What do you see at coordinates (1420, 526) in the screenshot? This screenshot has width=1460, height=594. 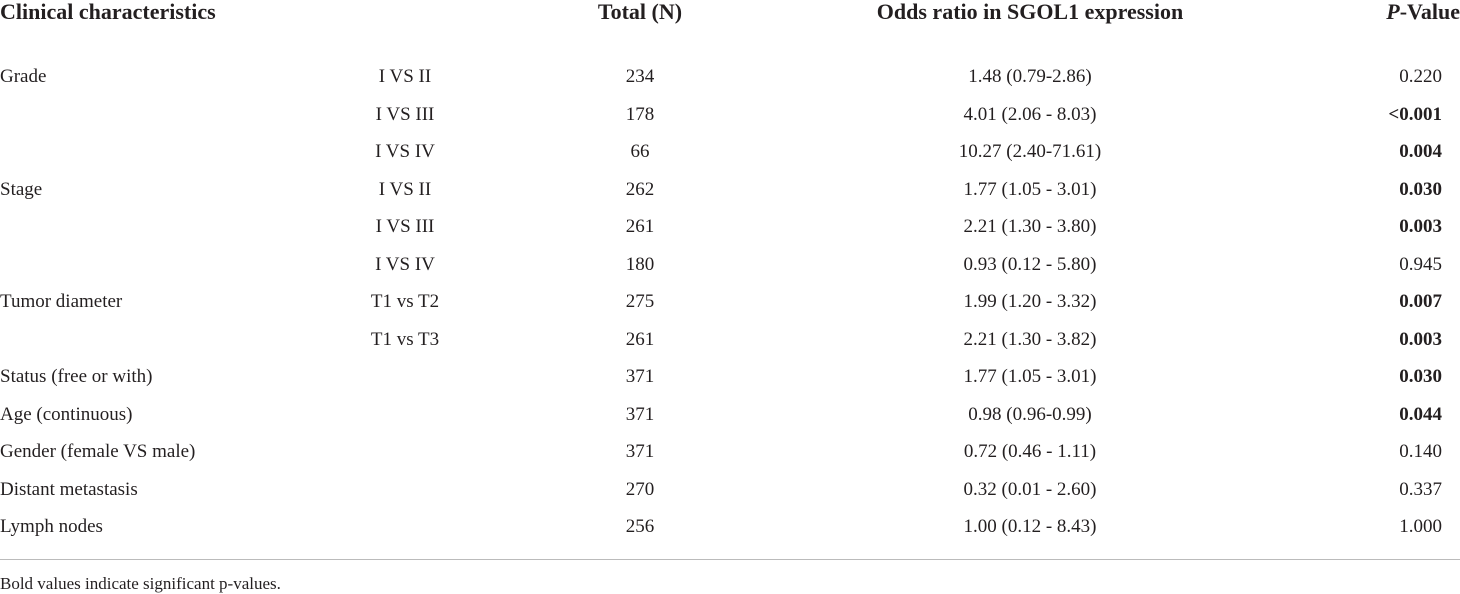 I see `p-value: 1.000` at bounding box center [1420, 526].